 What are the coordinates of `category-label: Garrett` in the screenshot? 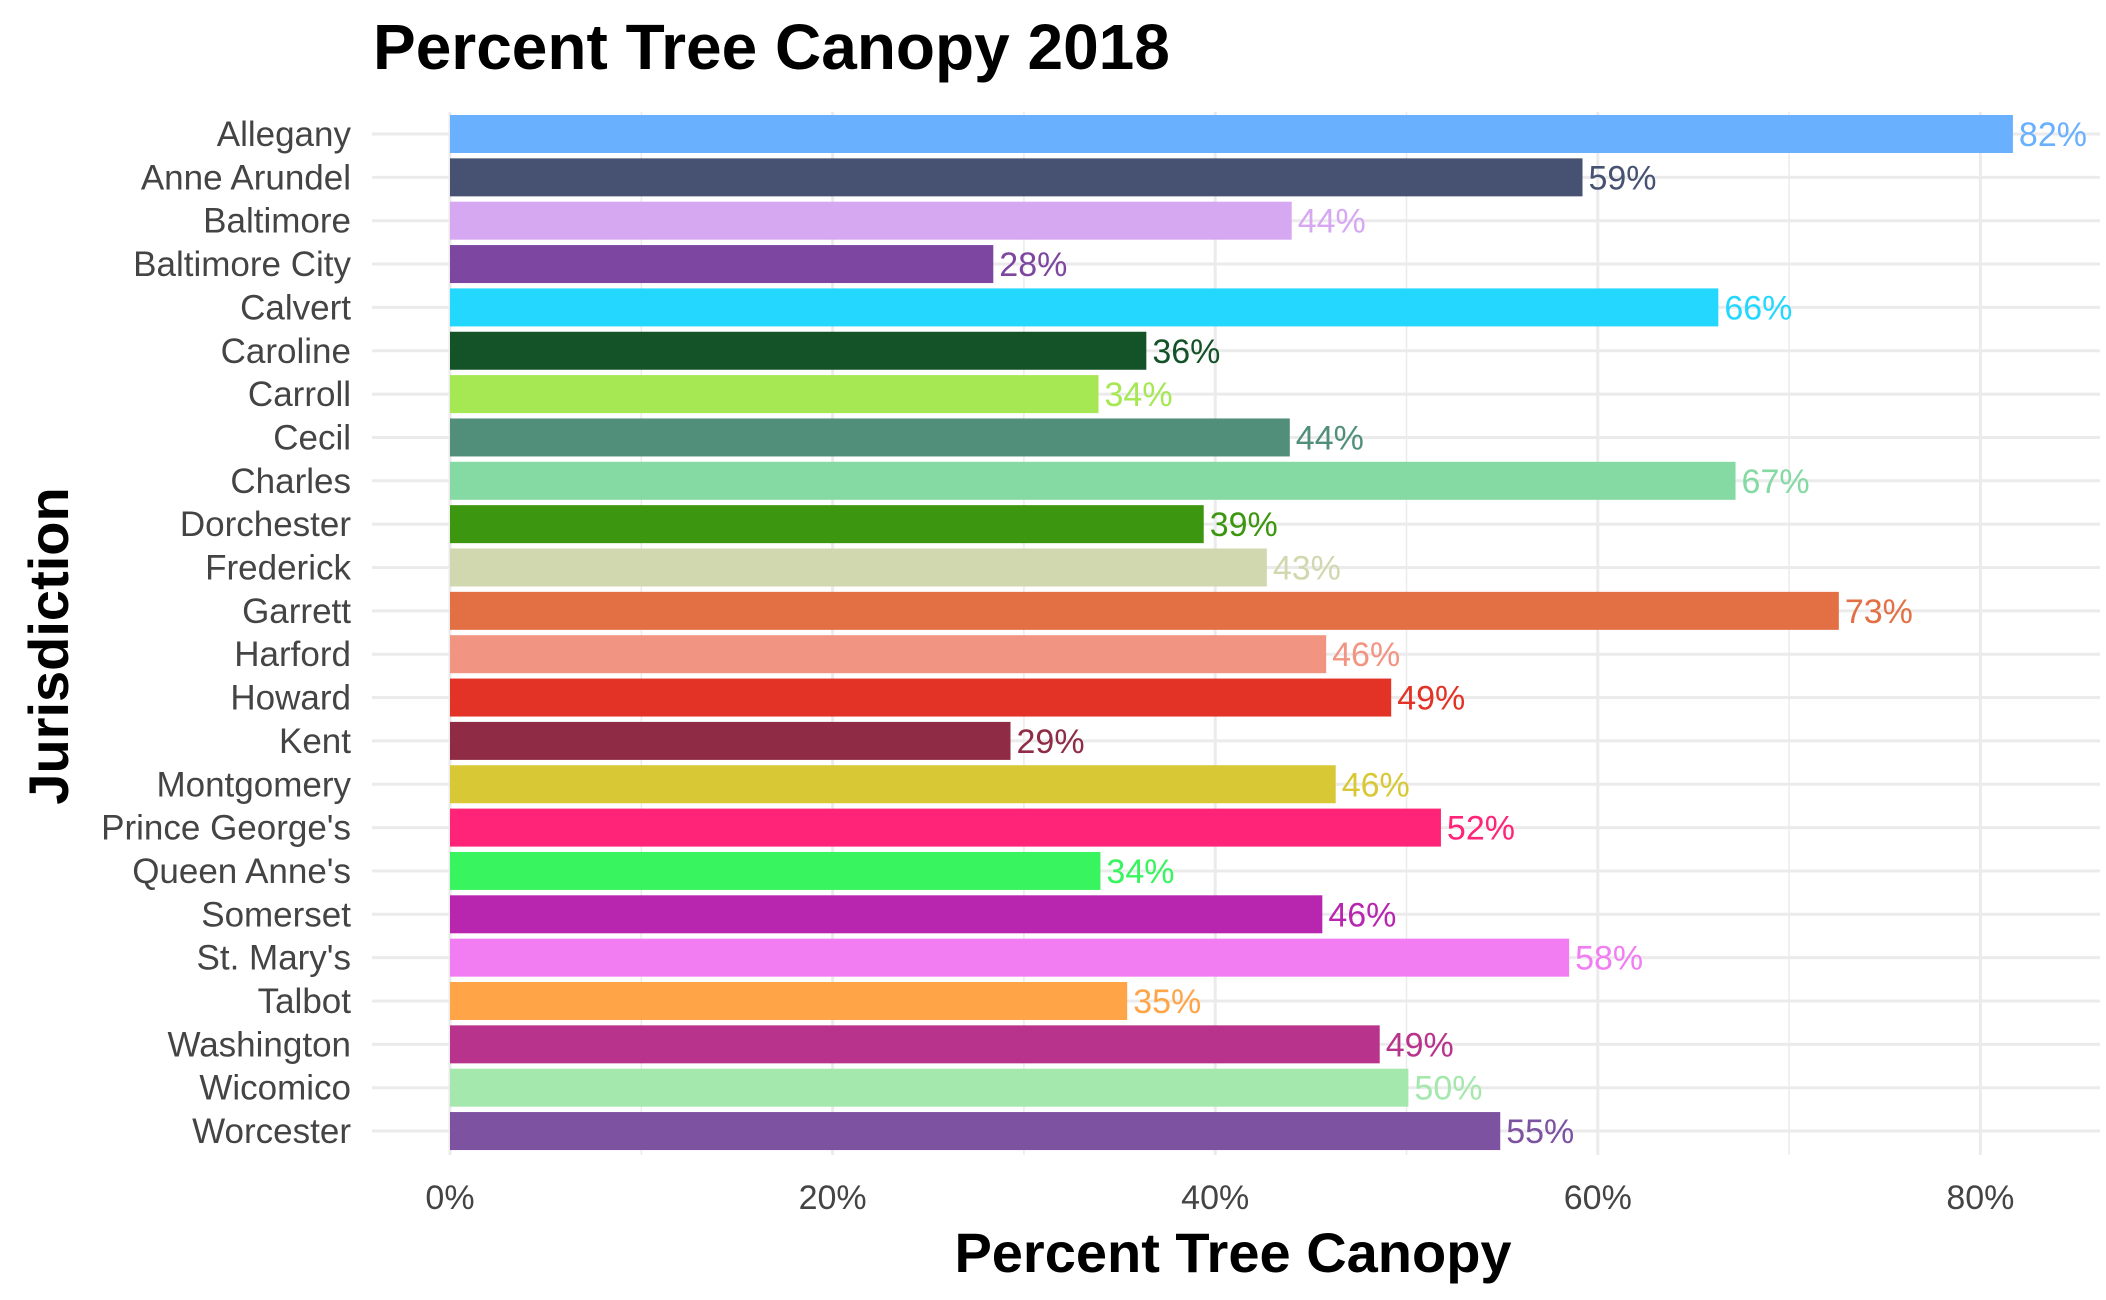 It's located at (296, 611).